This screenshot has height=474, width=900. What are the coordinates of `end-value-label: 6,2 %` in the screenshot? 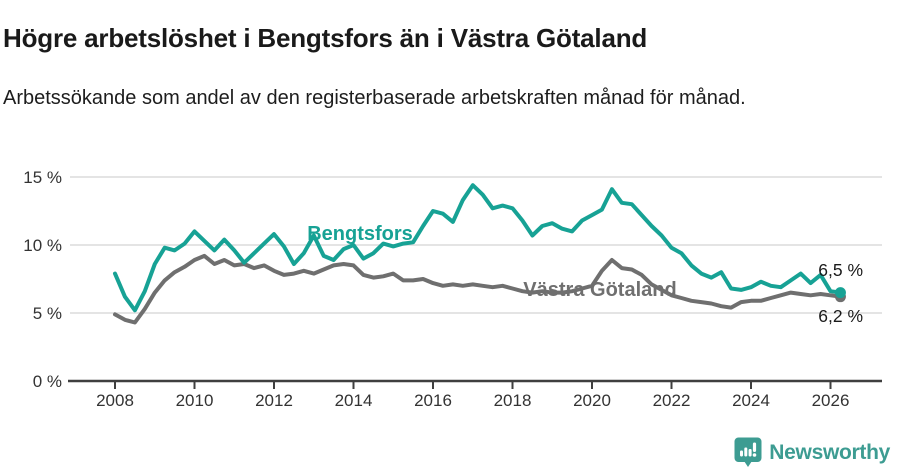 It's located at (840, 316).